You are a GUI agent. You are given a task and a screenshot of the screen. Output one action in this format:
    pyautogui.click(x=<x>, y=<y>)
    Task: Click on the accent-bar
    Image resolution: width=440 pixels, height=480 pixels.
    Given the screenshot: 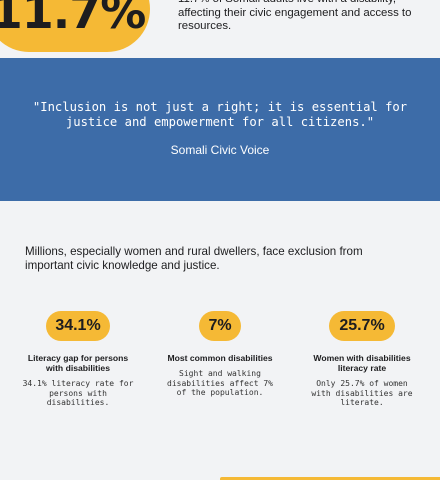 What is the action you would take?
    pyautogui.click(x=330, y=478)
    